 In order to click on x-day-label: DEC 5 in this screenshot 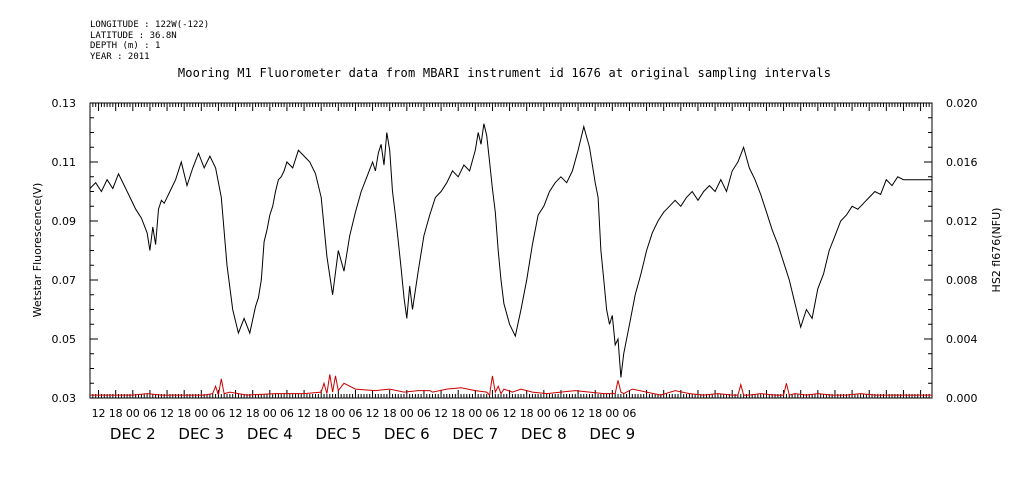, I will do `click(338, 434)`.